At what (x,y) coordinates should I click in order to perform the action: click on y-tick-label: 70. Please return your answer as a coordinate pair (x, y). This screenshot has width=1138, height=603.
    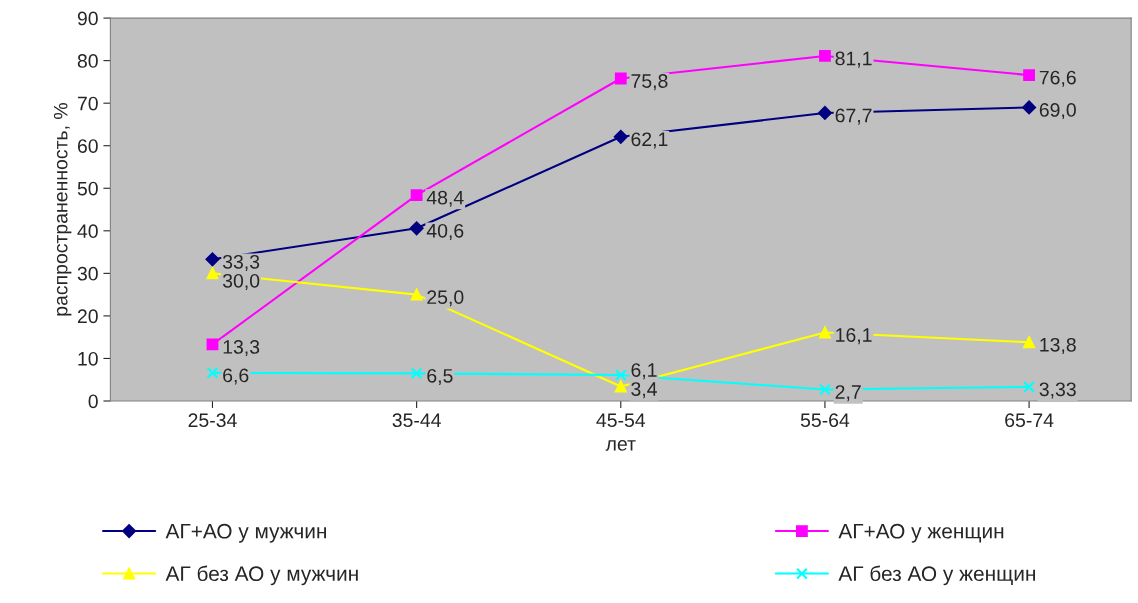
    Looking at the image, I should click on (87, 103).